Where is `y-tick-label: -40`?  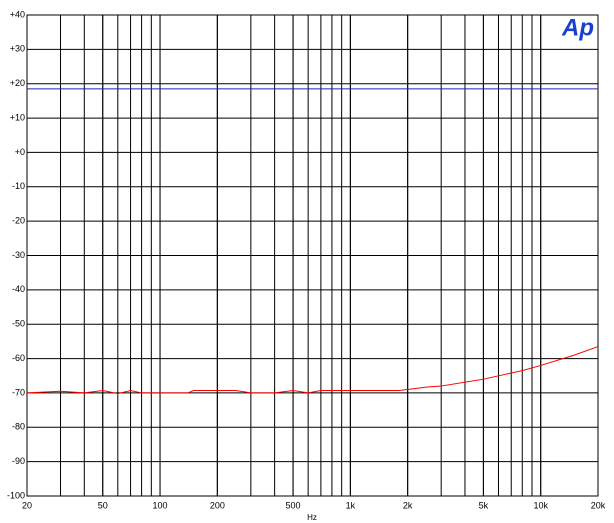
y-tick-label: -40 is located at coordinates (18, 289).